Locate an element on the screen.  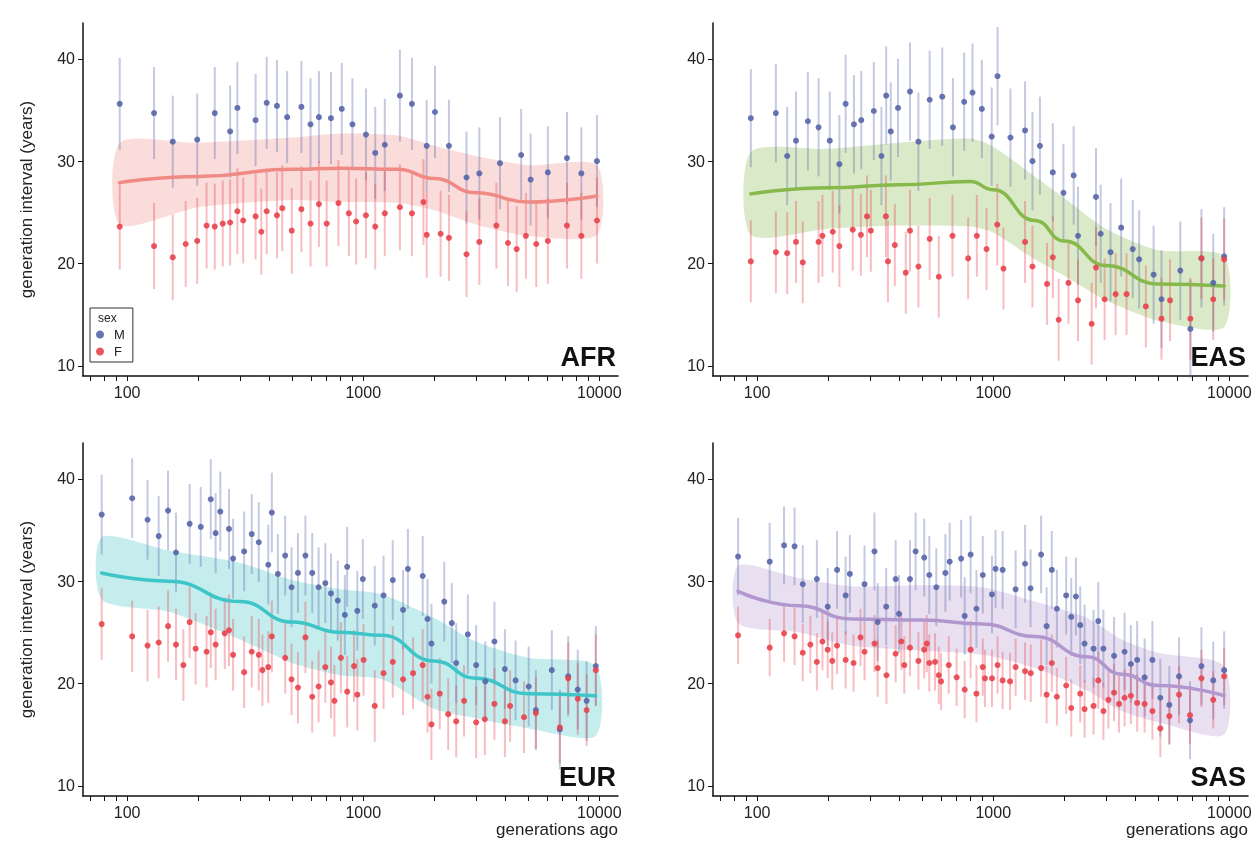
legend-label: M is located at coordinates (119, 334).